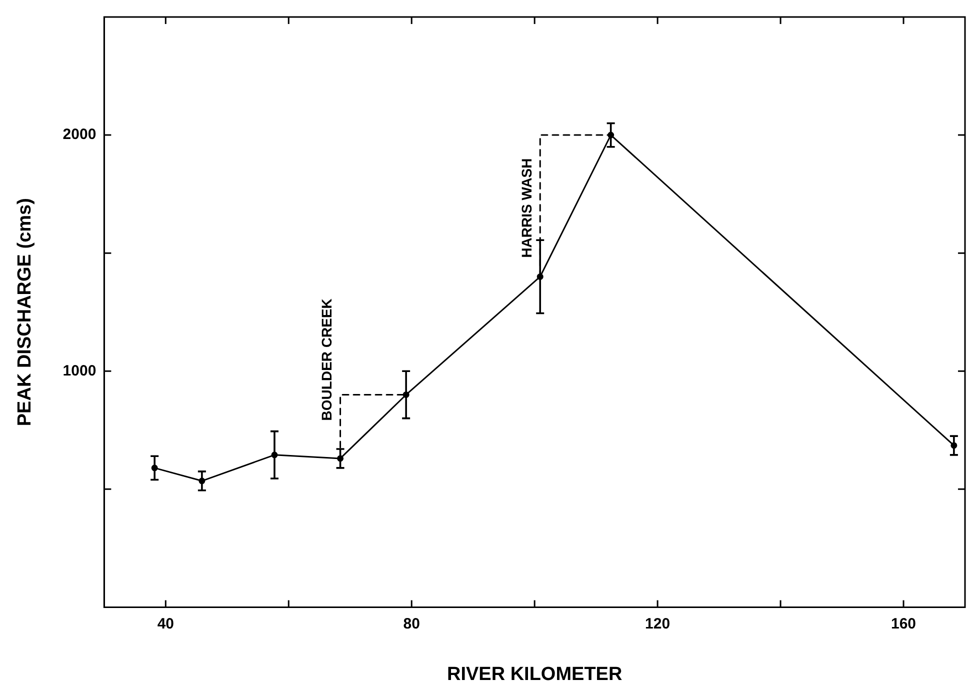 The width and height of the screenshot is (980, 700). Describe the element at coordinates (903, 623) in the screenshot. I see `x-tick-label: 160` at that location.